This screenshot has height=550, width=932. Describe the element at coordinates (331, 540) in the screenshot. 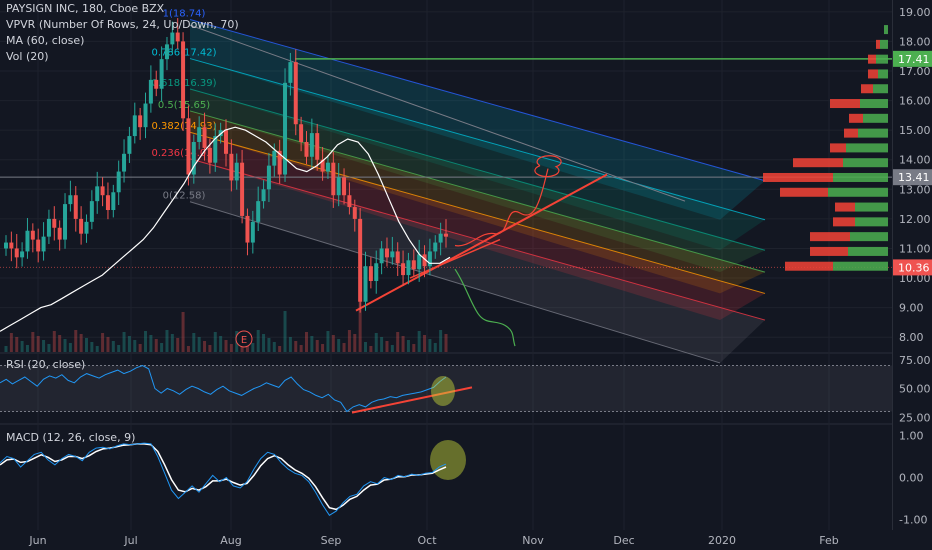

I see `x-tick-label: Sep` at that location.